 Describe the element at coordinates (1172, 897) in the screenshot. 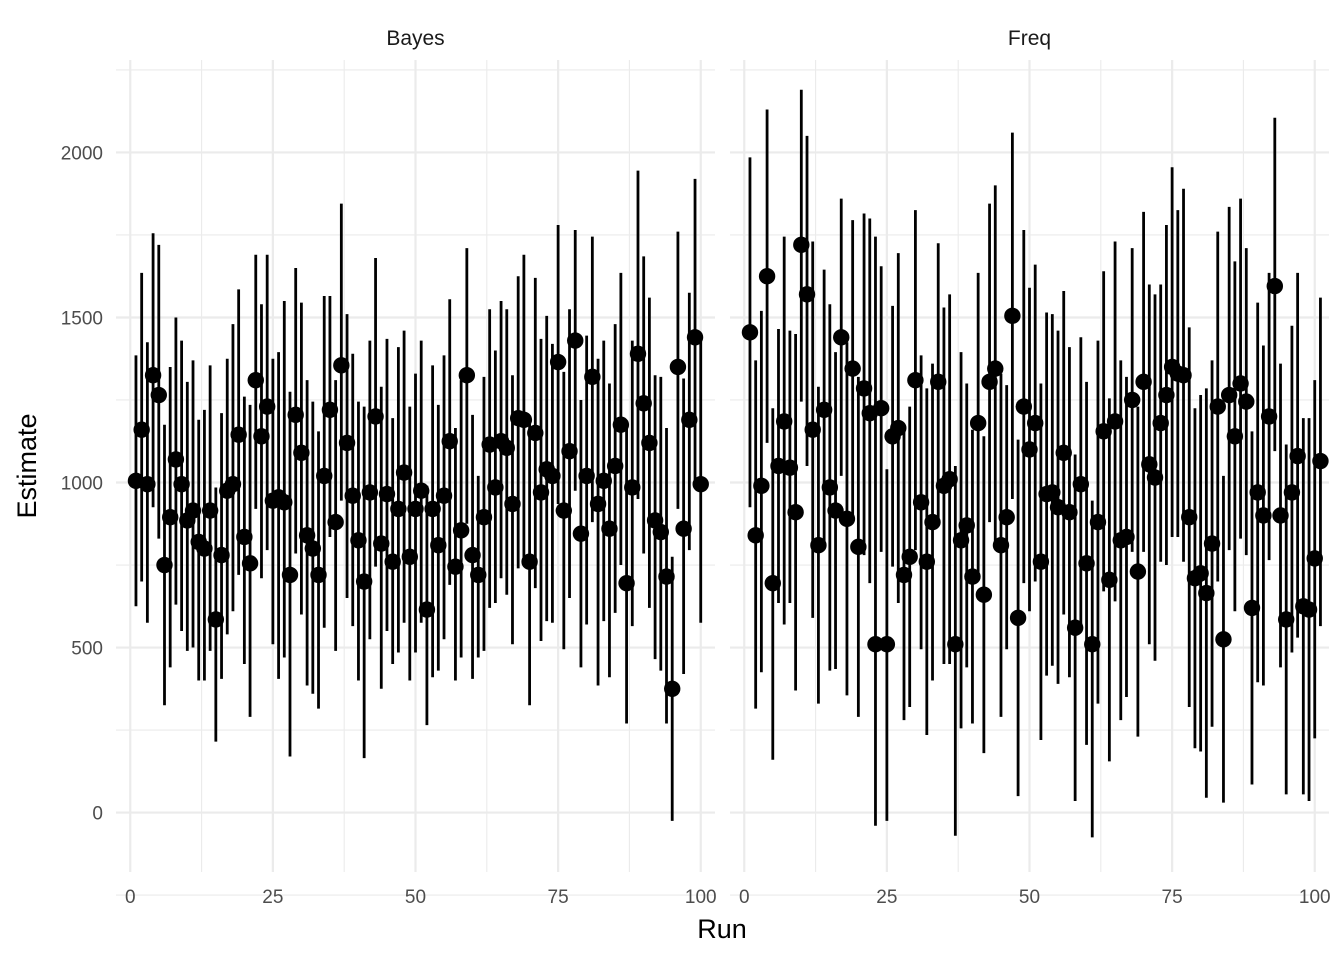

I see `x-tick-label: 75` at that location.